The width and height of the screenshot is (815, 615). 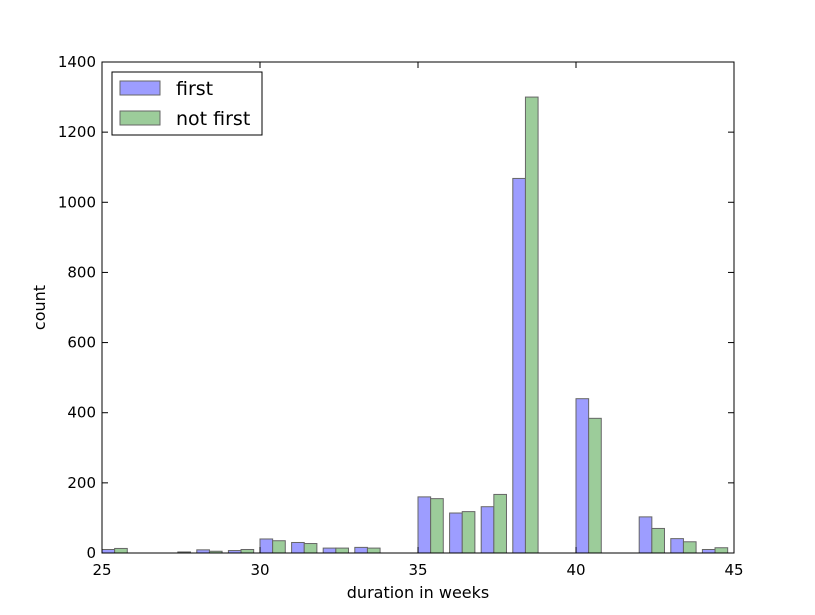 I want to click on y-tick-label: 1000, so click(x=77, y=202).